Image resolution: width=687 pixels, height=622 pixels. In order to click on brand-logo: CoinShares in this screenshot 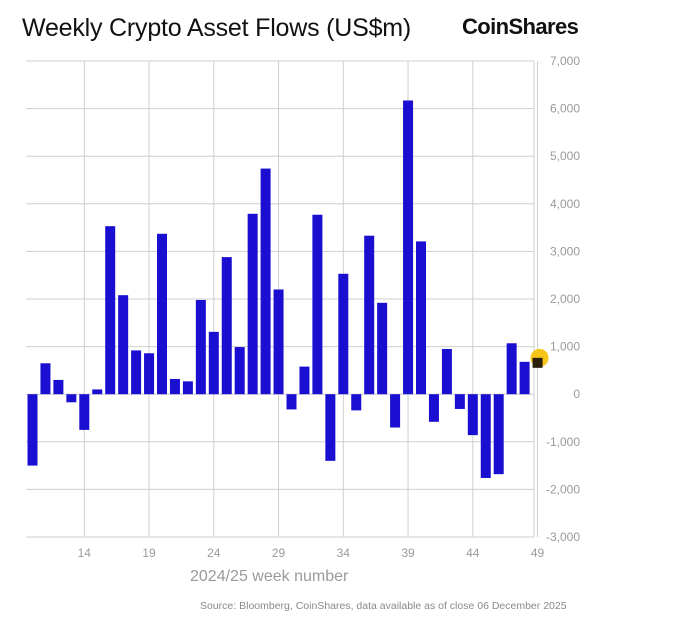, I will do `click(520, 26)`.